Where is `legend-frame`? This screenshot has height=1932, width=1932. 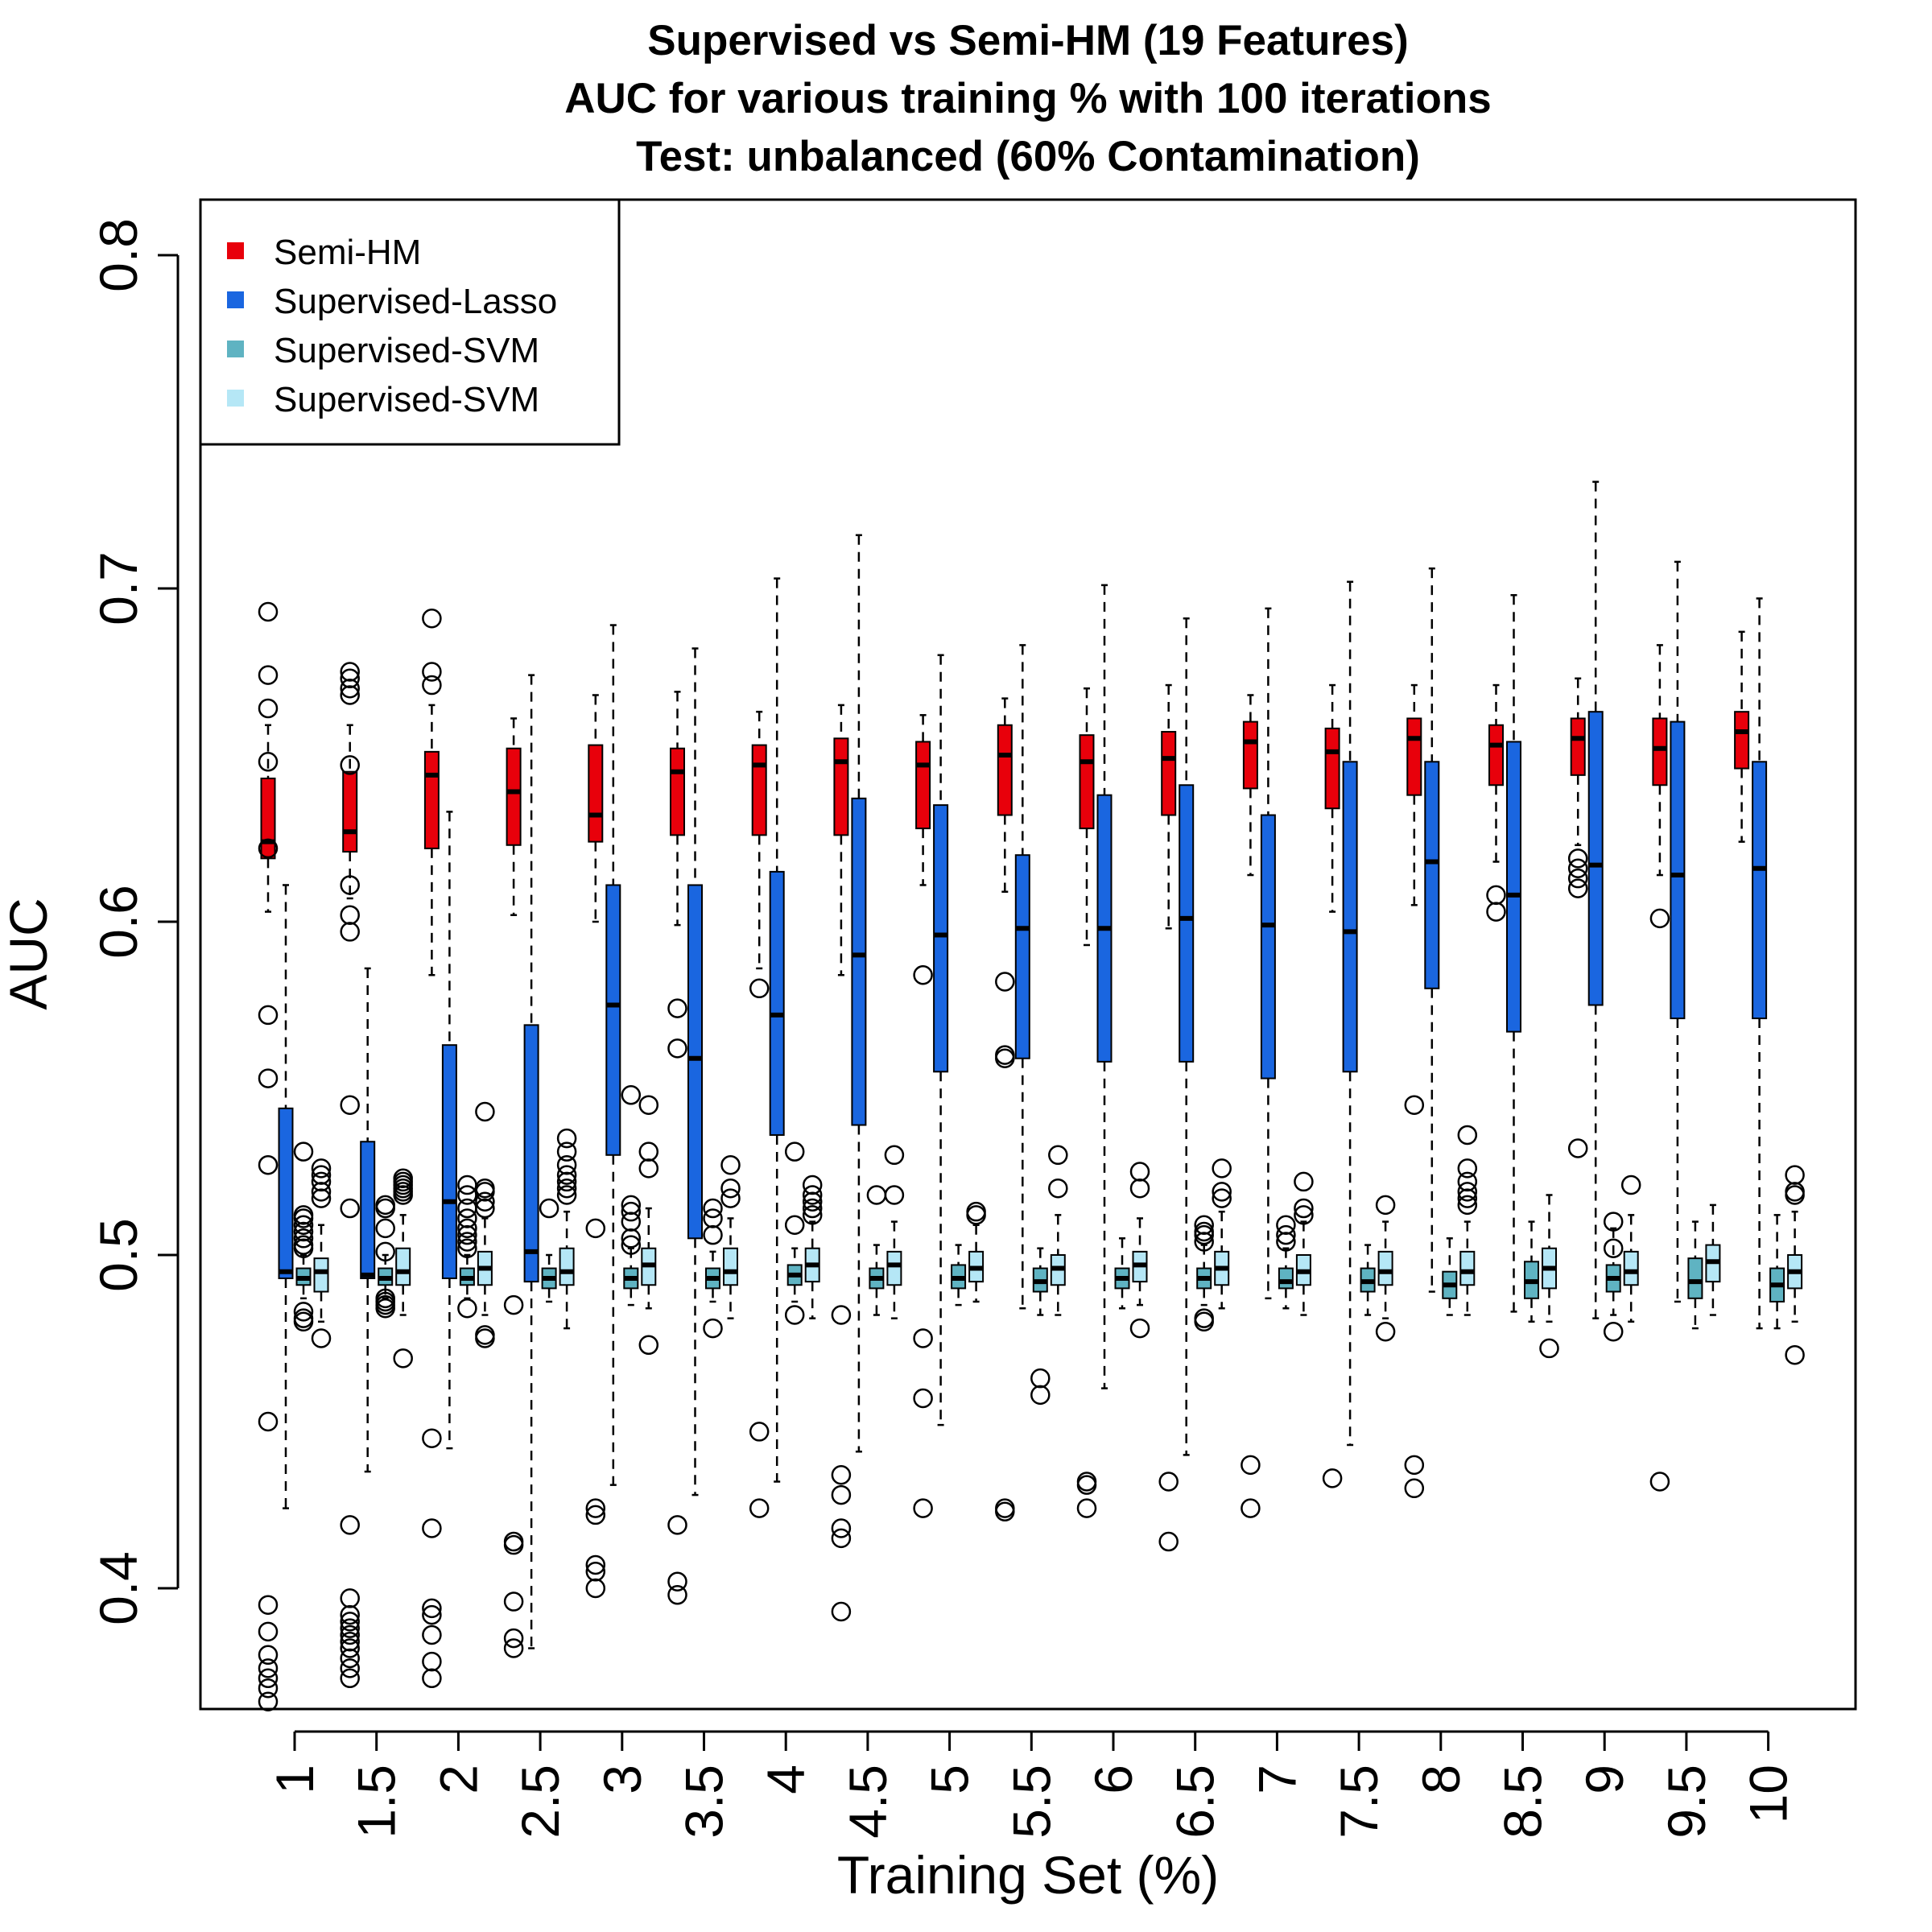 legend-frame is located at coordinates (410, 322).